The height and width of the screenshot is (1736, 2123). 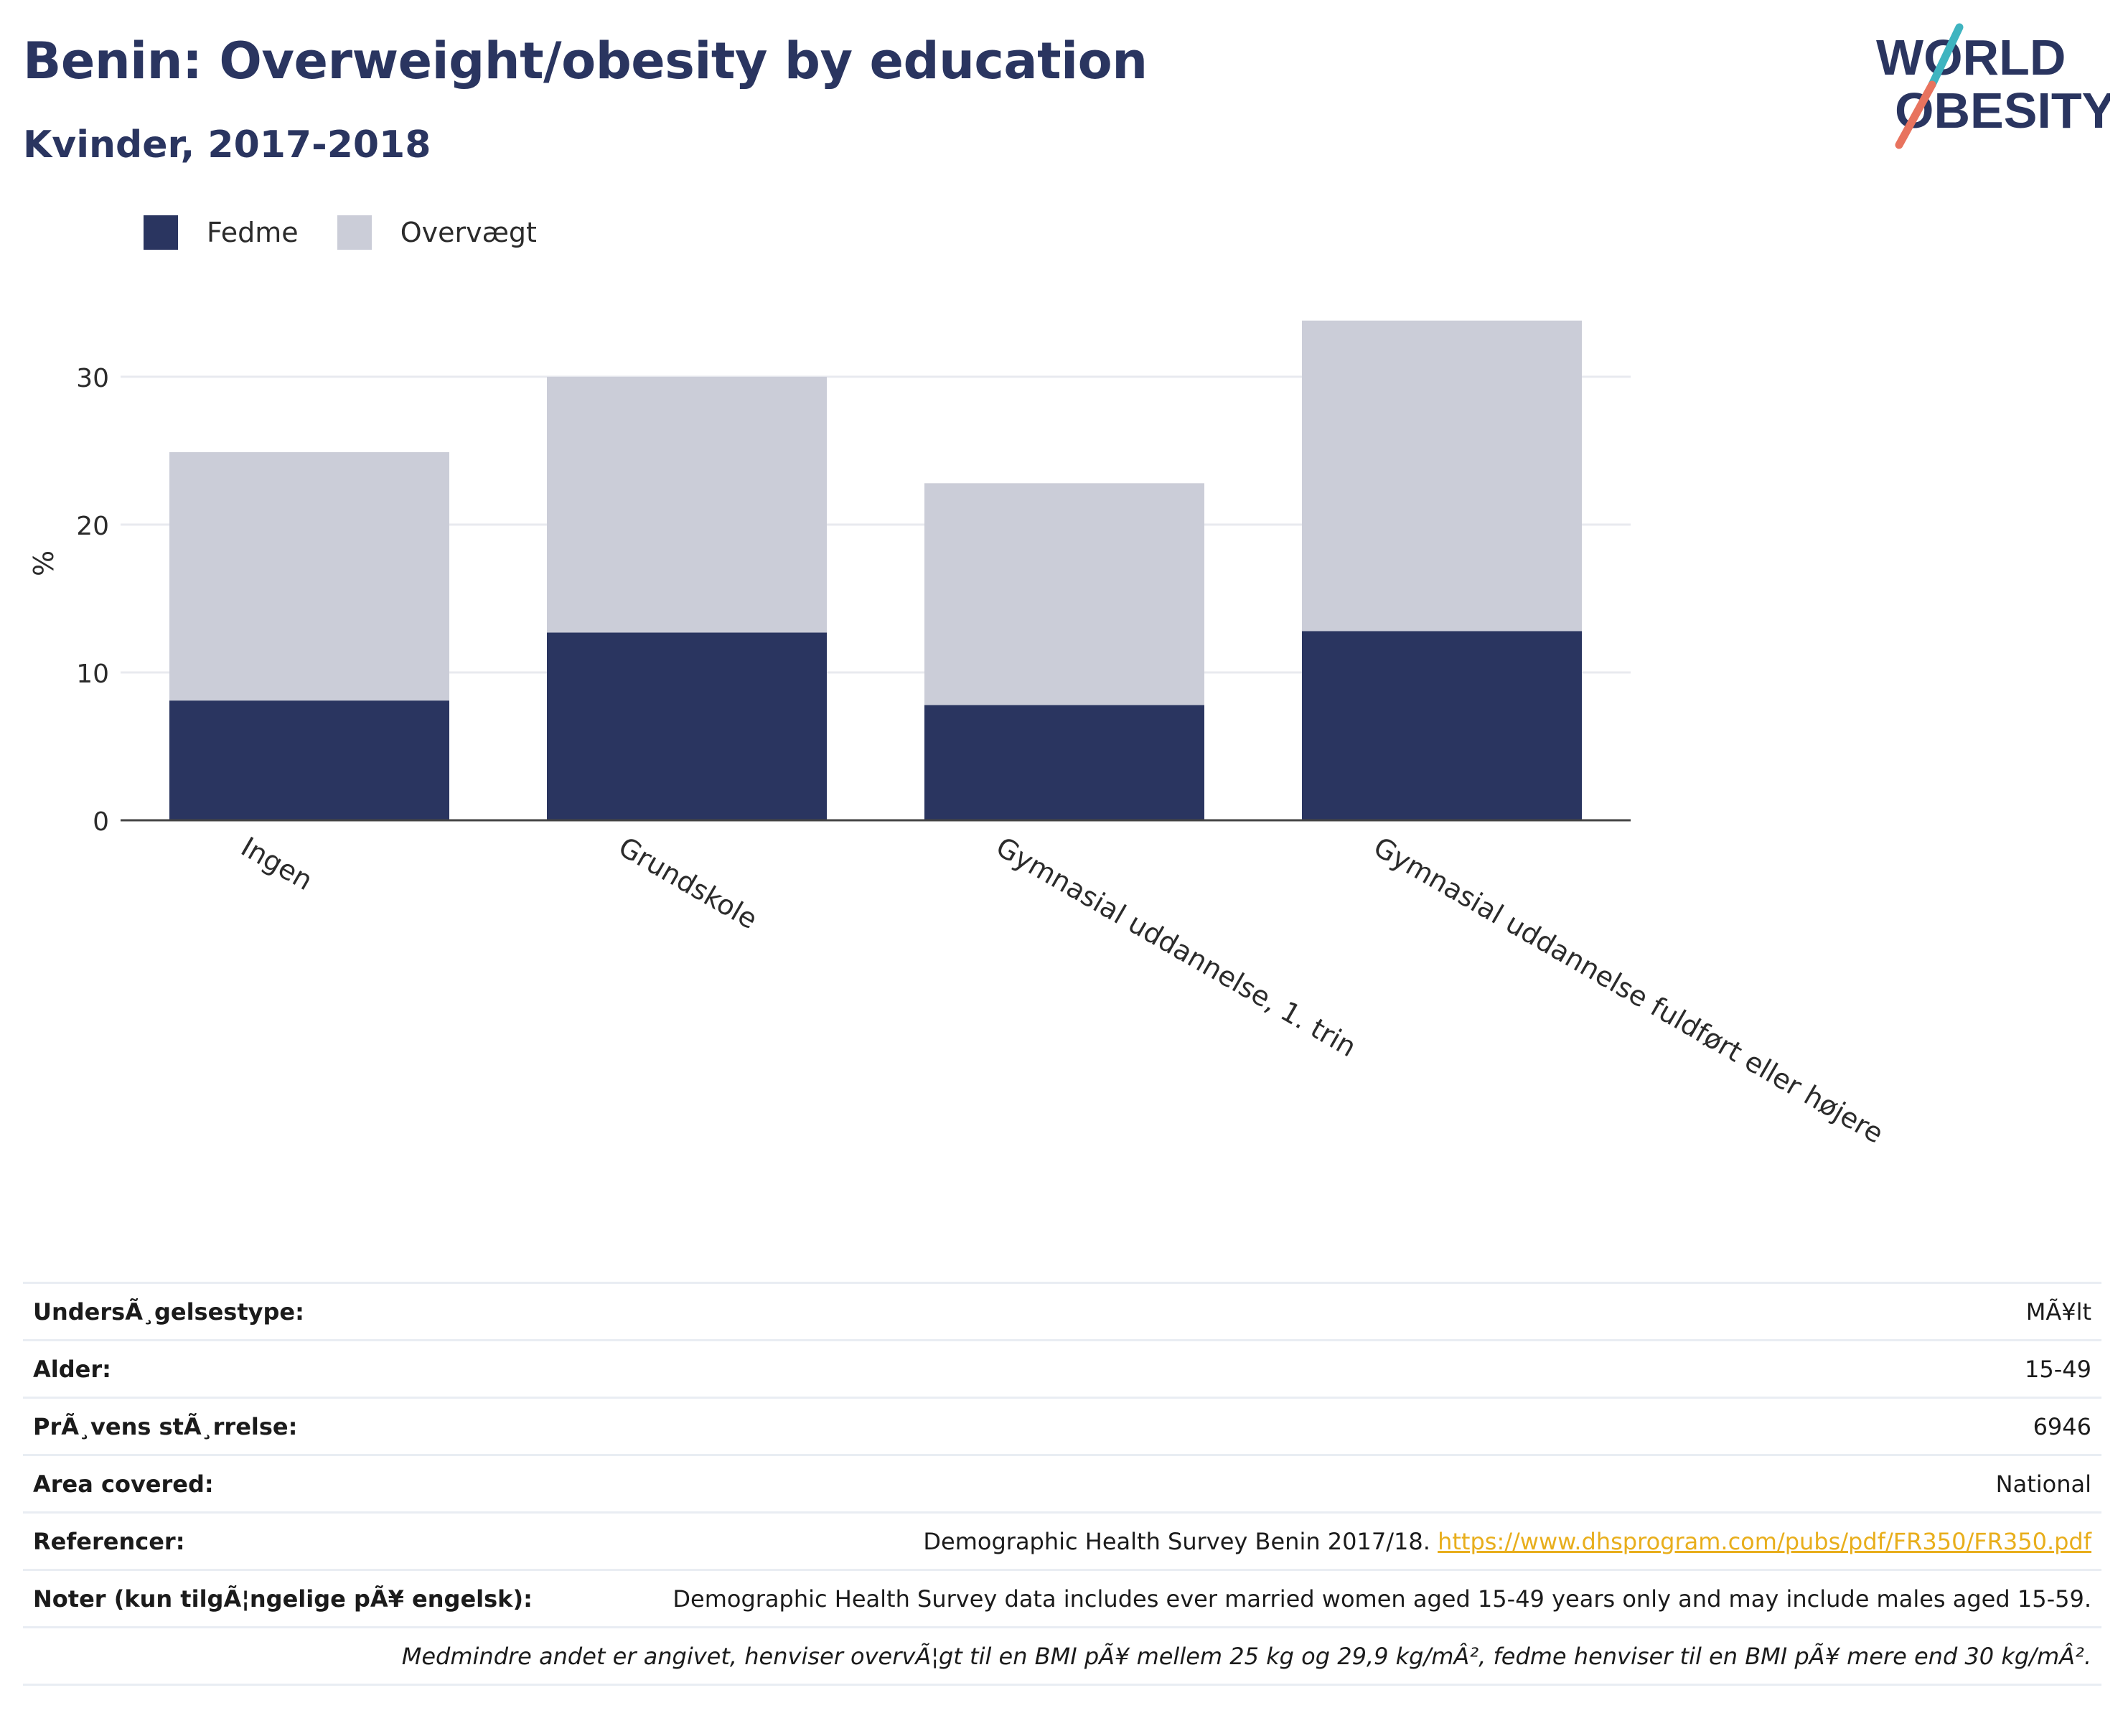 What do you see at coordinates (1971, 57) in the screenshot?
I see `logo-line1: WORLD` at bounding box center [1971, 57].